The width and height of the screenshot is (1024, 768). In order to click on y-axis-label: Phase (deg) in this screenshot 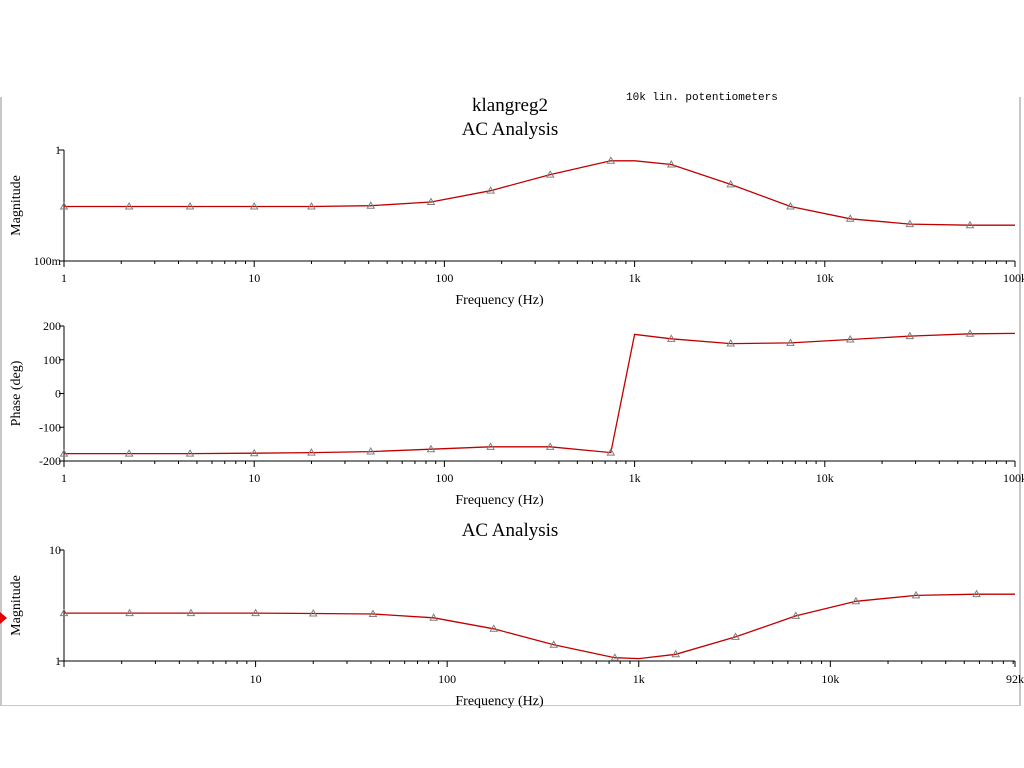, I will do `click(16, 393)`.